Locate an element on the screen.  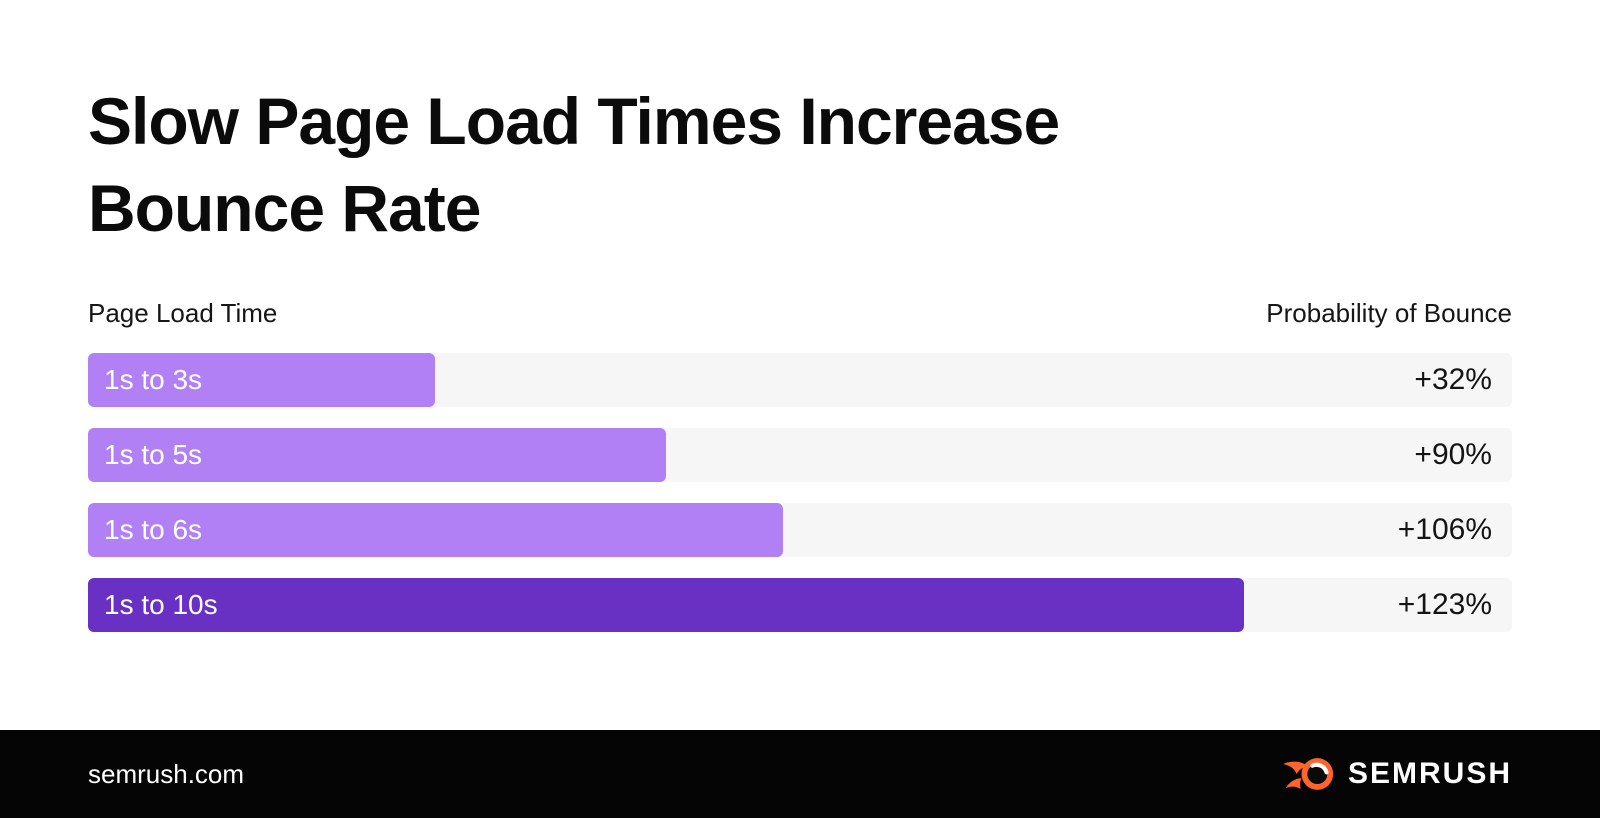
website-text: semrush.com is located at coordinates (166, 773).